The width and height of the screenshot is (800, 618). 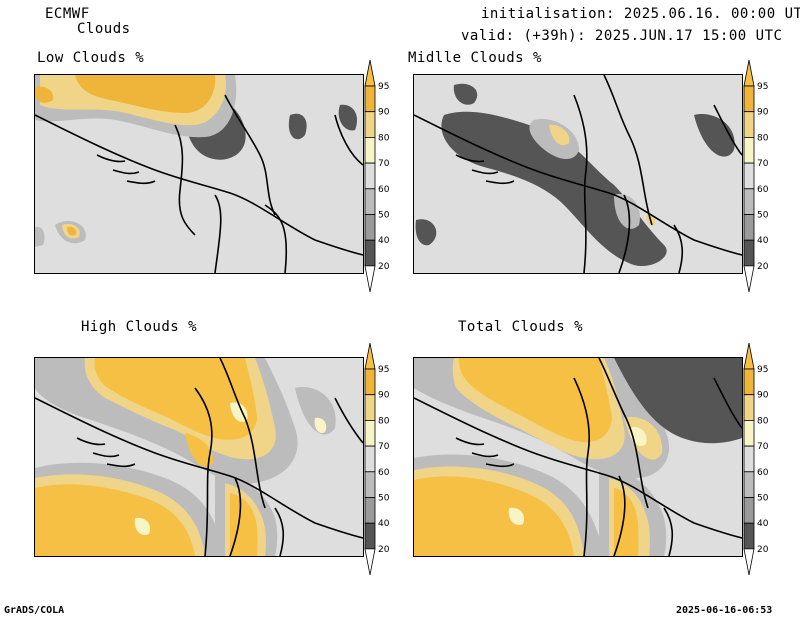 I want to click on colorbar-middle: 95 90 80 70 60 50 40 20, so click(x=756, y=176).